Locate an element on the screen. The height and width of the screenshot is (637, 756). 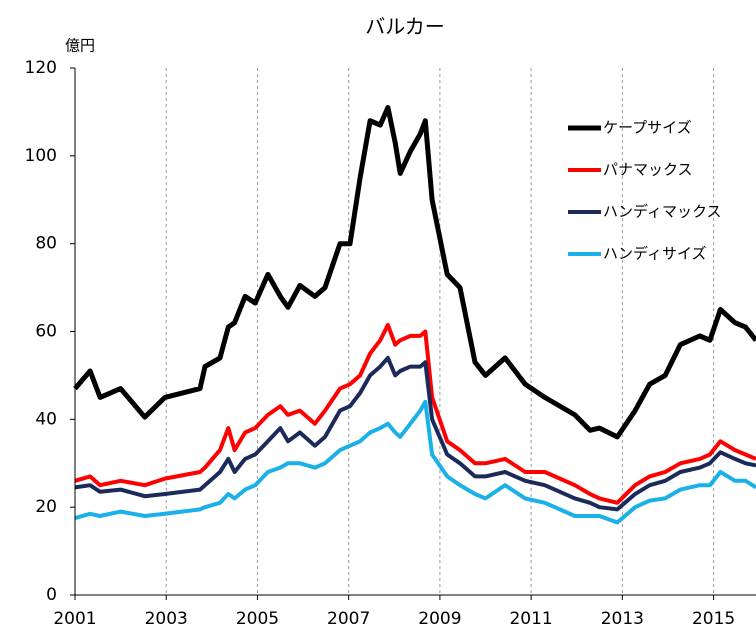
legend-label: ケープサイズ is located at coordinates (647, 128).